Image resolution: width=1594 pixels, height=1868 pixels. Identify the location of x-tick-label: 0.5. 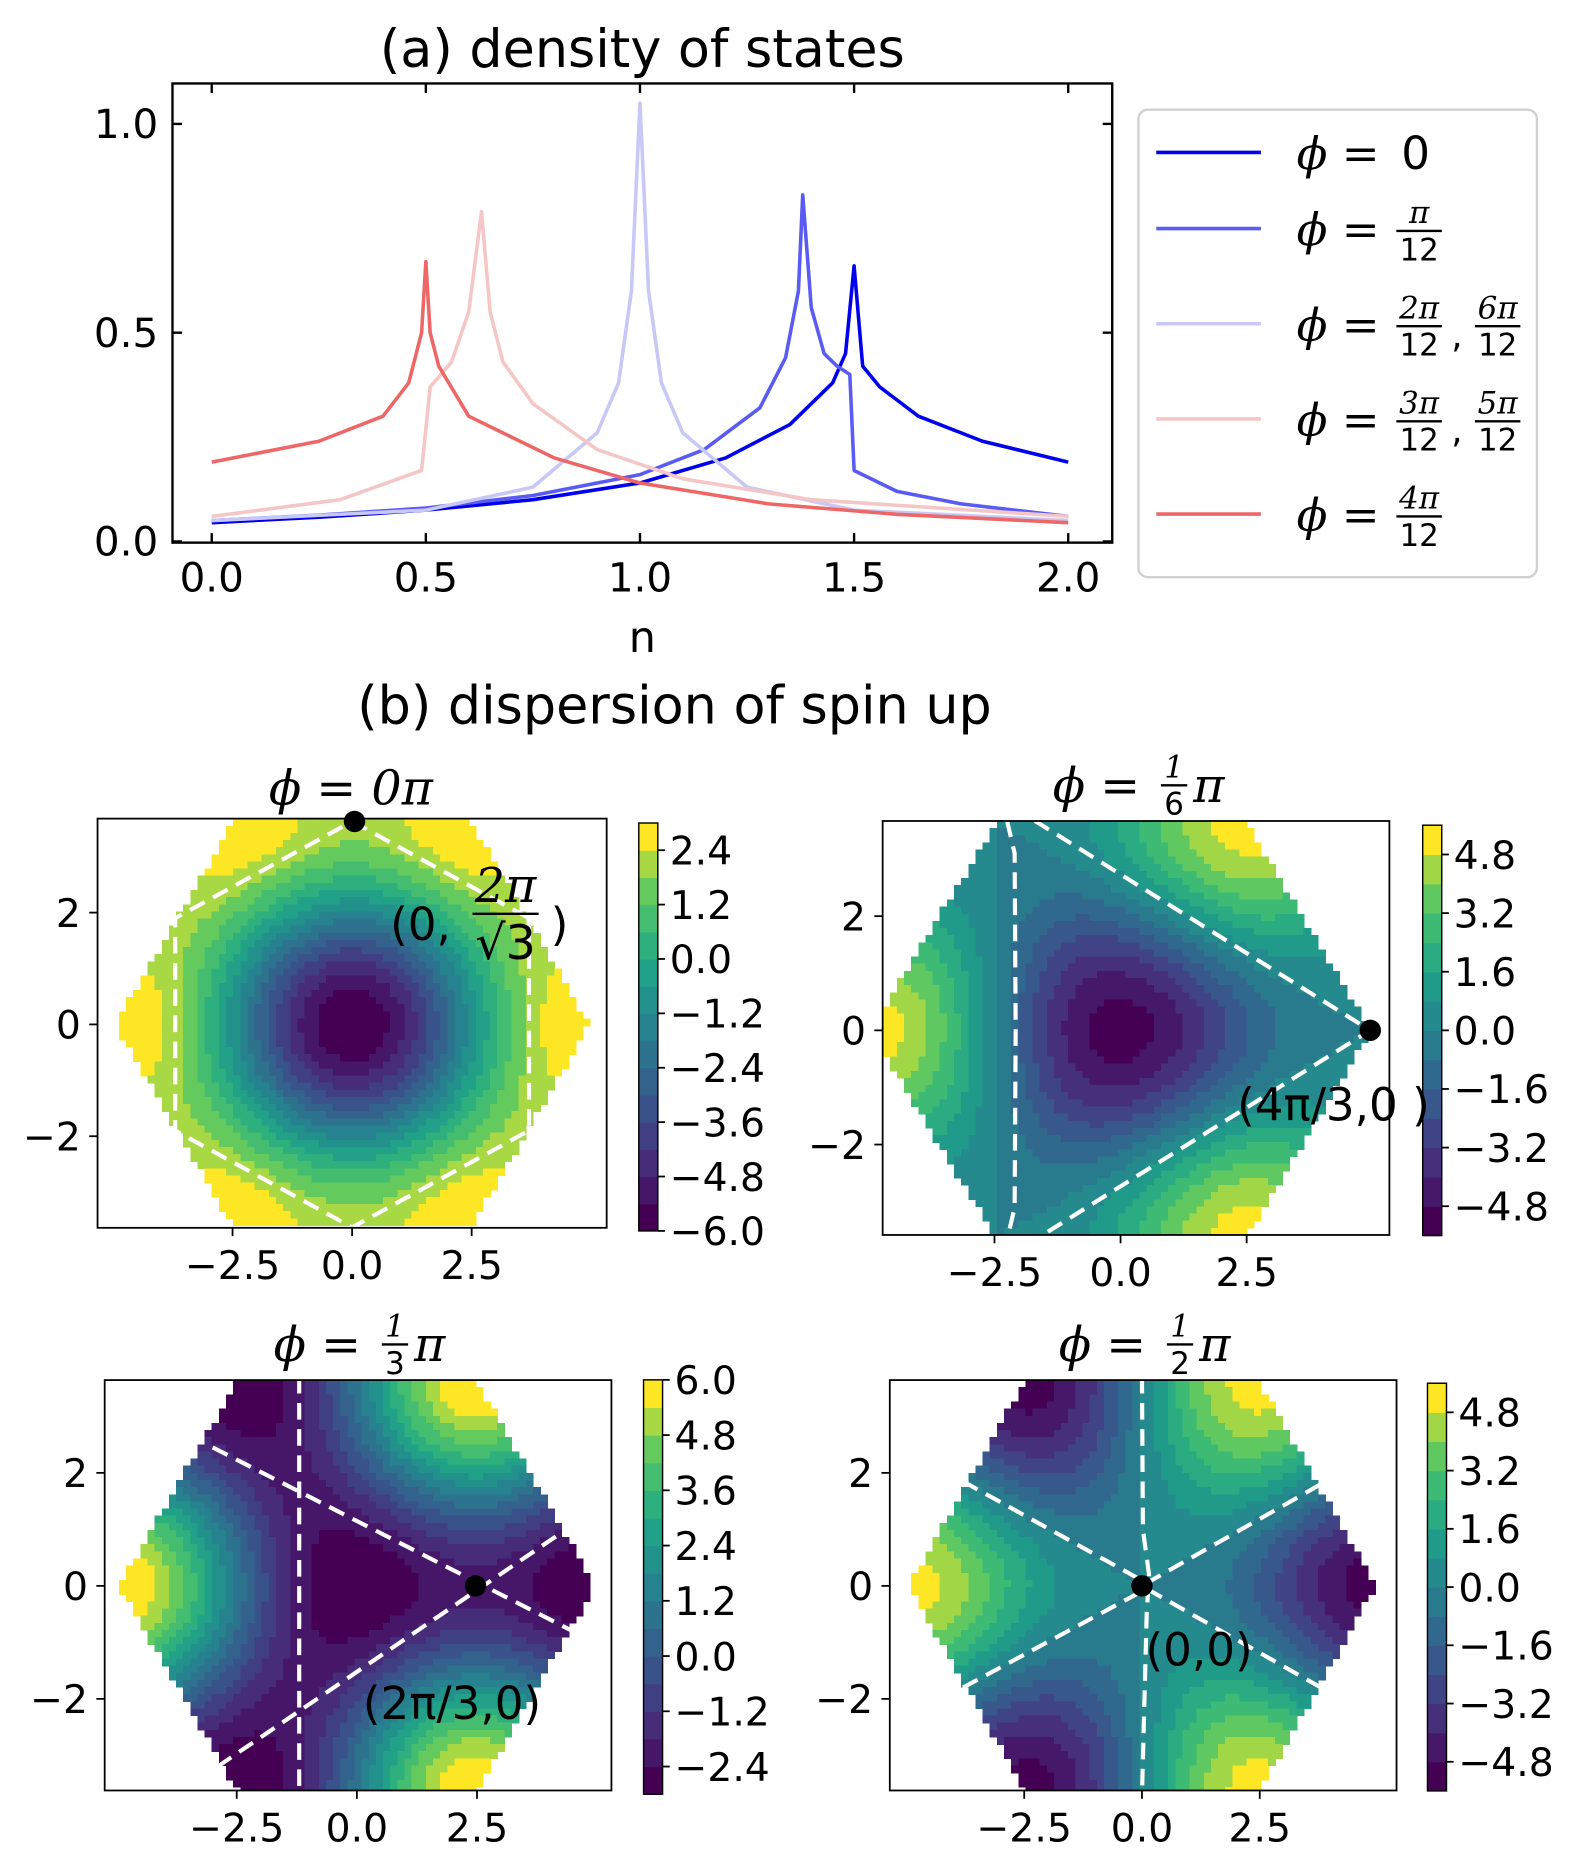
(426, 577).